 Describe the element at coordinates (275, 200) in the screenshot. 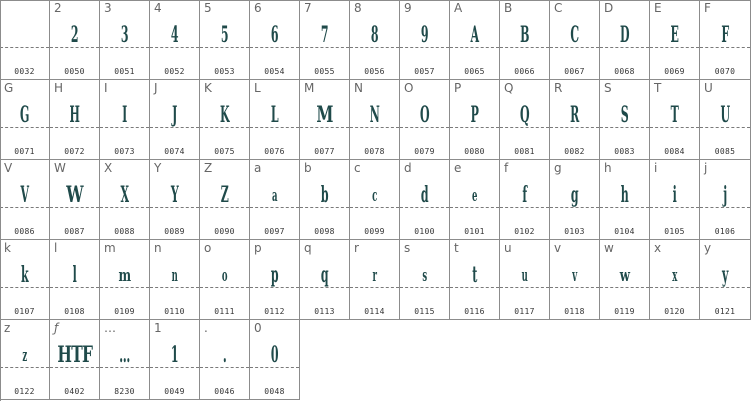

I see `glyph-cell: a a 0097` at that location.